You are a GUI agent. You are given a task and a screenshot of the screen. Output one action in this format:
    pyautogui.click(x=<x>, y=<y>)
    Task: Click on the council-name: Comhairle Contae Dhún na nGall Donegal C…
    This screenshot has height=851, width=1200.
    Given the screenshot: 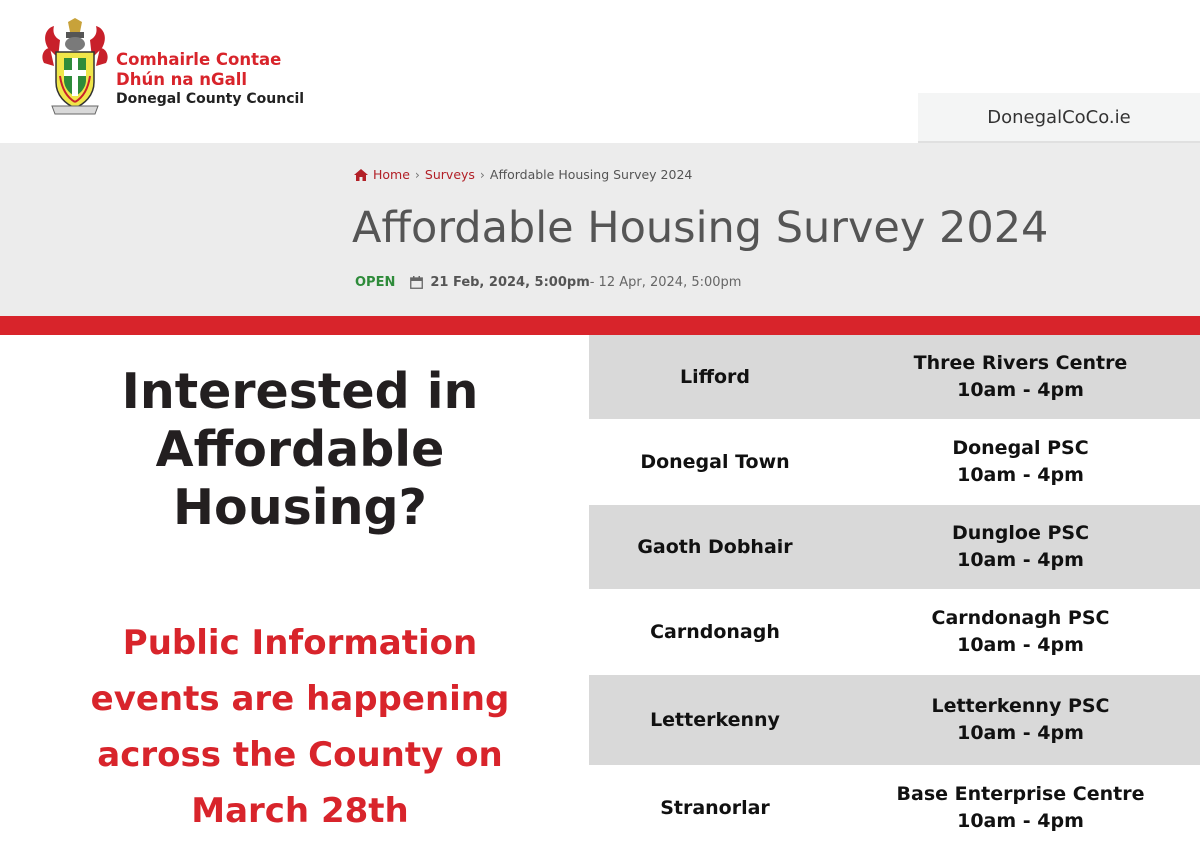 What is the action you would take?
    pyautogui.click(x=210, y=79)
    